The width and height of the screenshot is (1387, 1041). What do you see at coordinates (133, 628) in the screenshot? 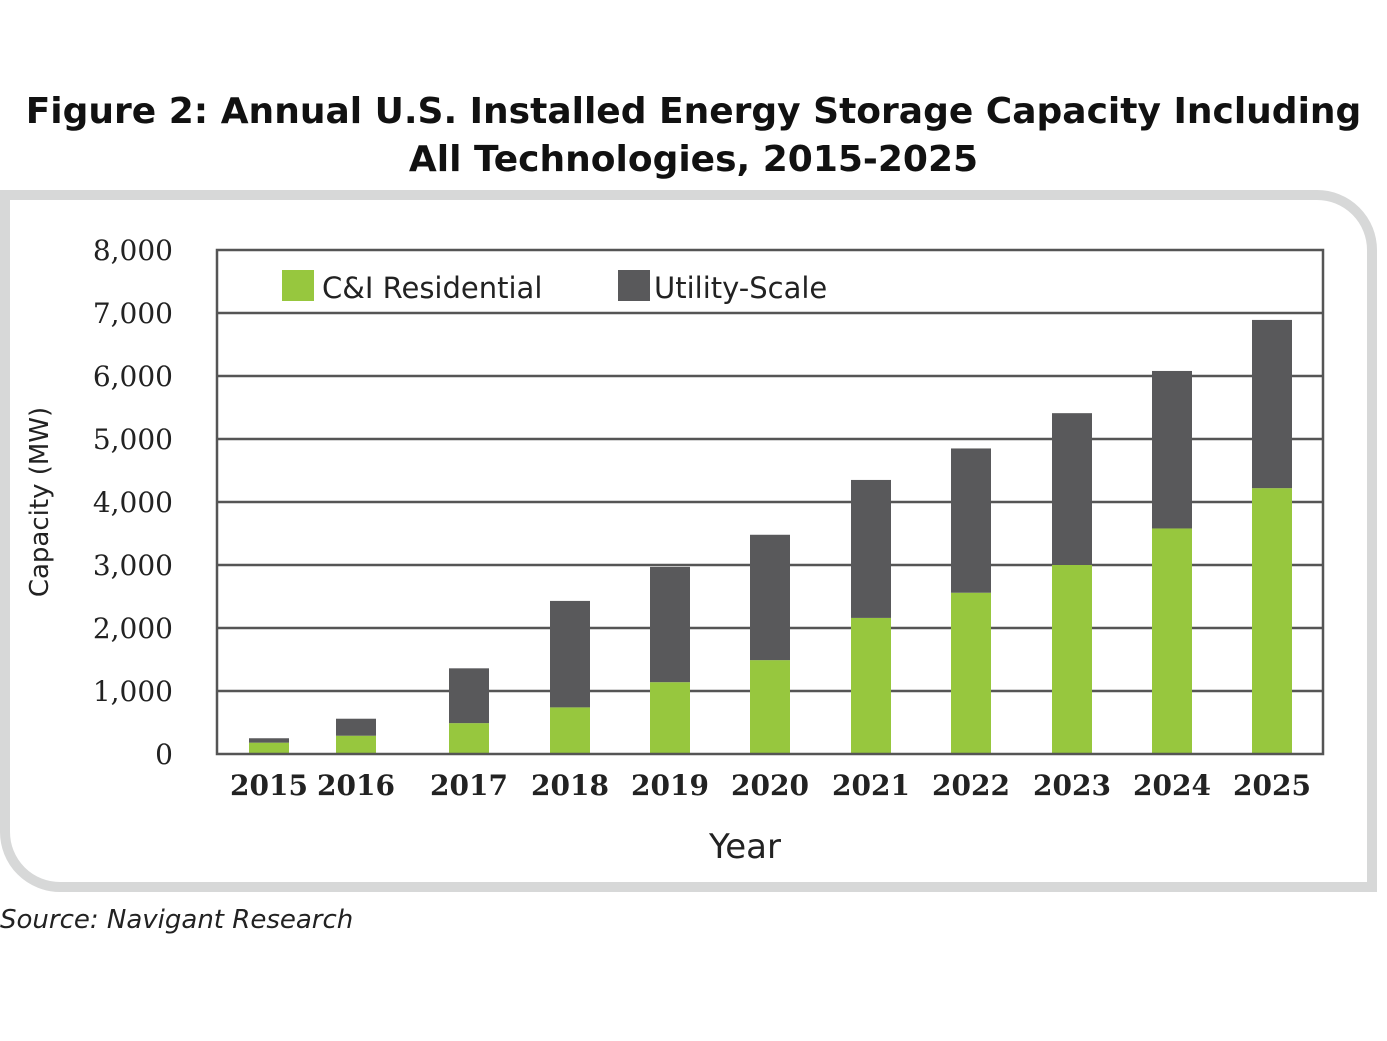
I see `y-tick-label: 2,000` at bounding box center [133, 628].